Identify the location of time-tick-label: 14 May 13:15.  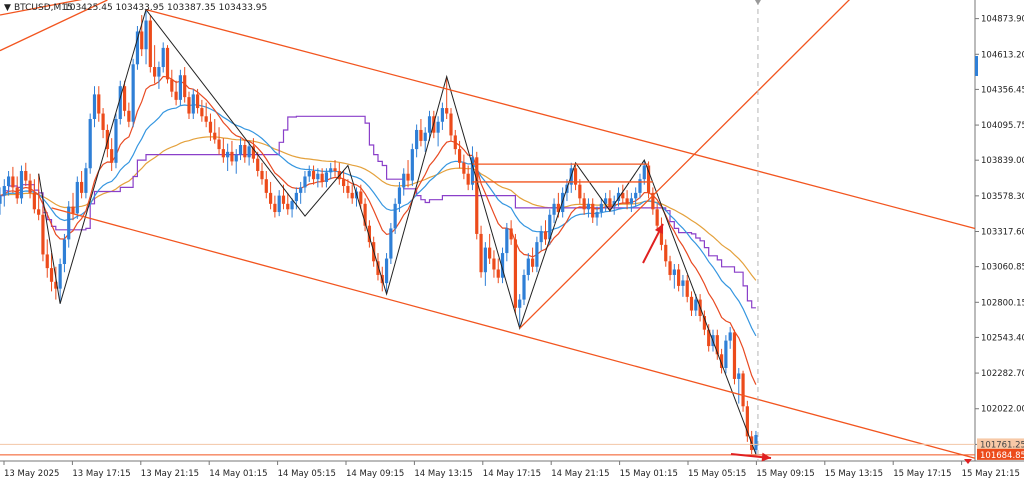
(443, 474).